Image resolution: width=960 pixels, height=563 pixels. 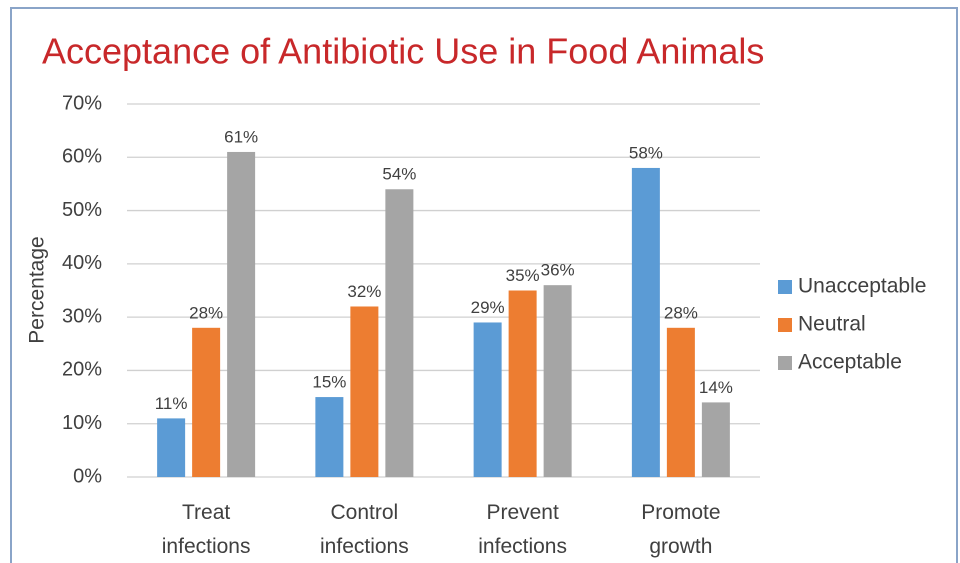 I want to click on y-tick-label: 40%, so click(x=82, y=263).